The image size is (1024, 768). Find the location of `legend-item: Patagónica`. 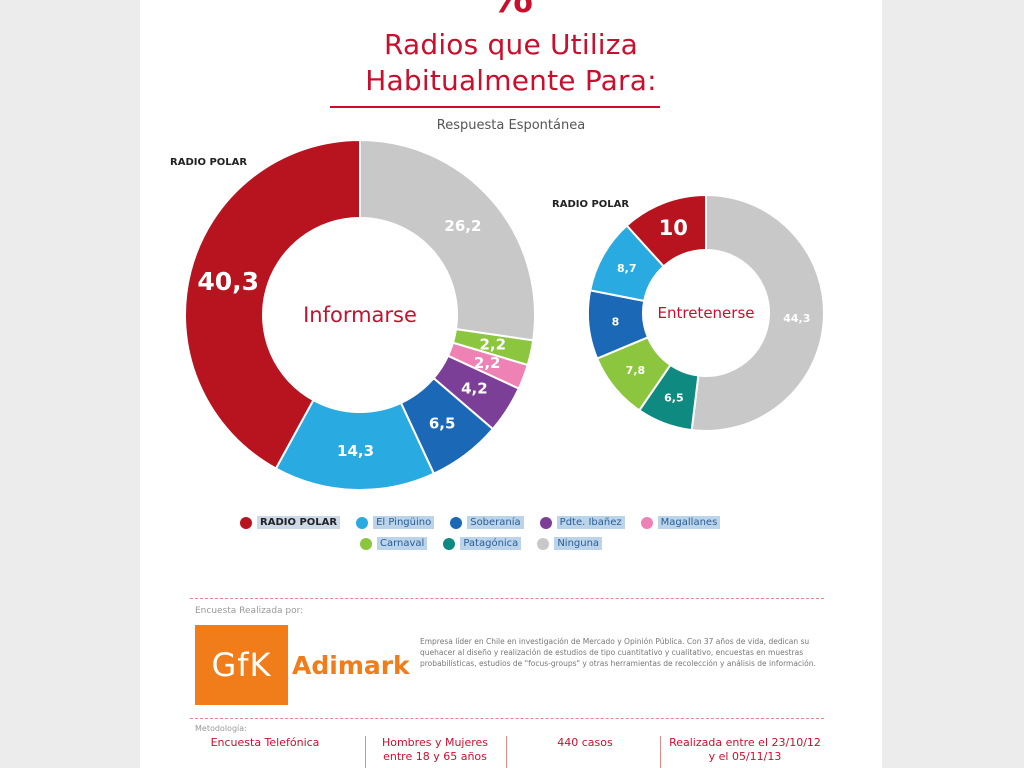

legend-item: Patagónica is located at coordinates (482, 543).